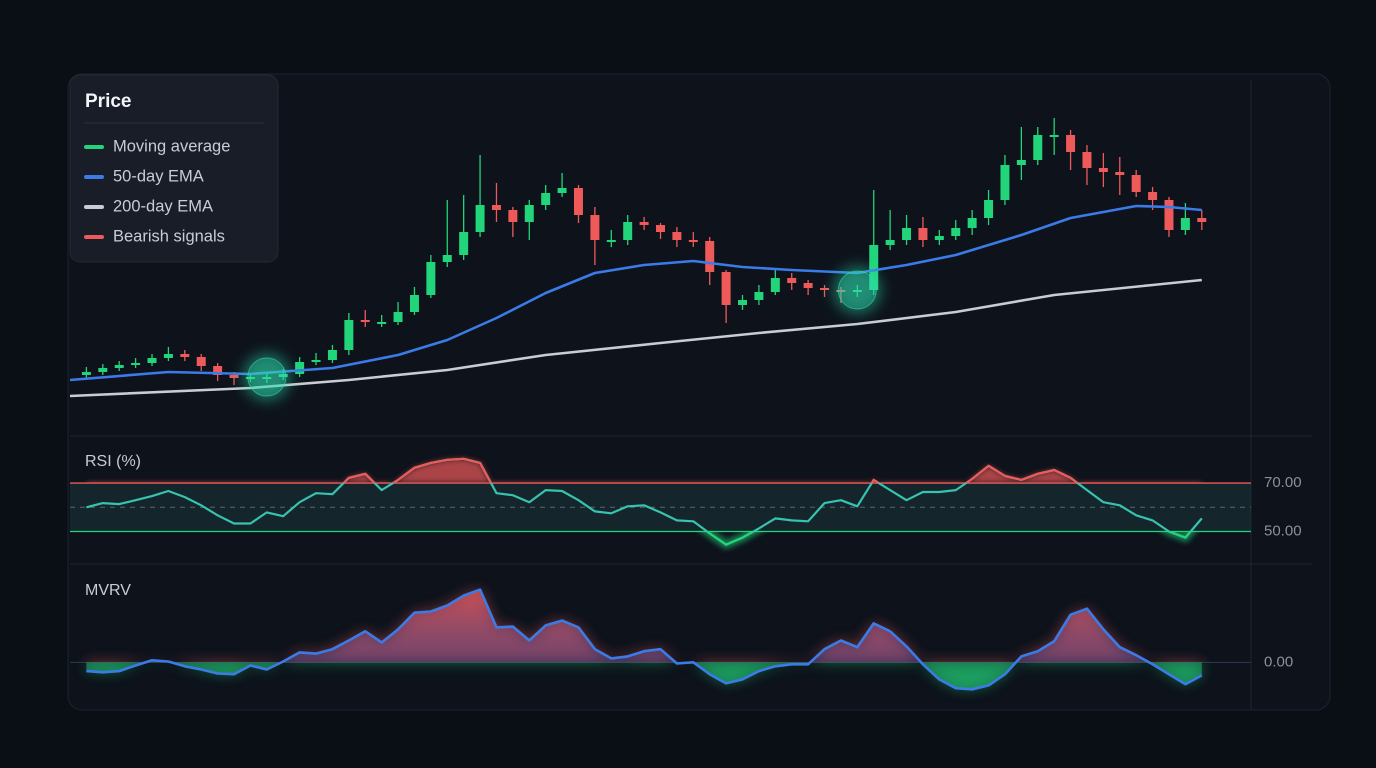 The image size is (1376, 768). I want to click on legend-label: 50-day EMA, so click(158, 176).